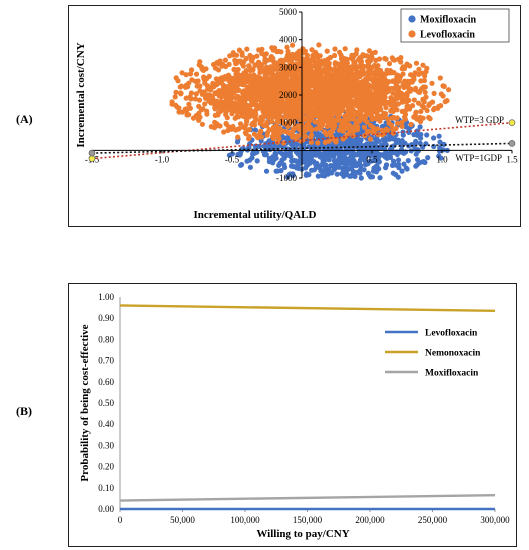  What do you see at coordinates (495, 520) in the screenshot?
I see `x-tick-label: 300,000` at bounding box center [495, 520].